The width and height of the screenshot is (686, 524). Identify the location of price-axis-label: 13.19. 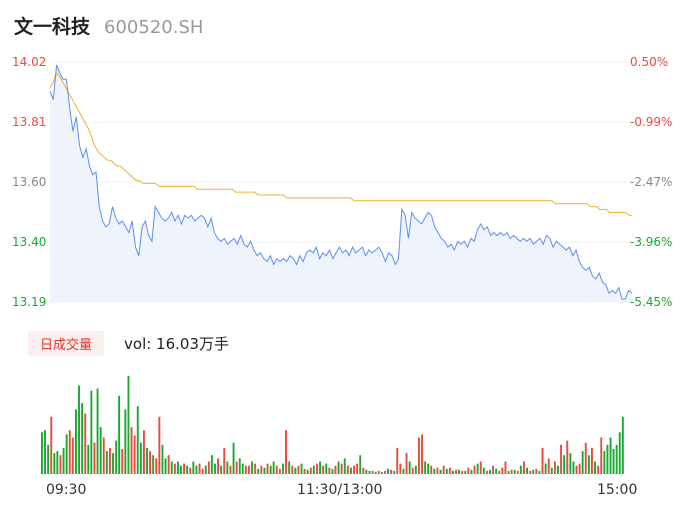
(29, 302).